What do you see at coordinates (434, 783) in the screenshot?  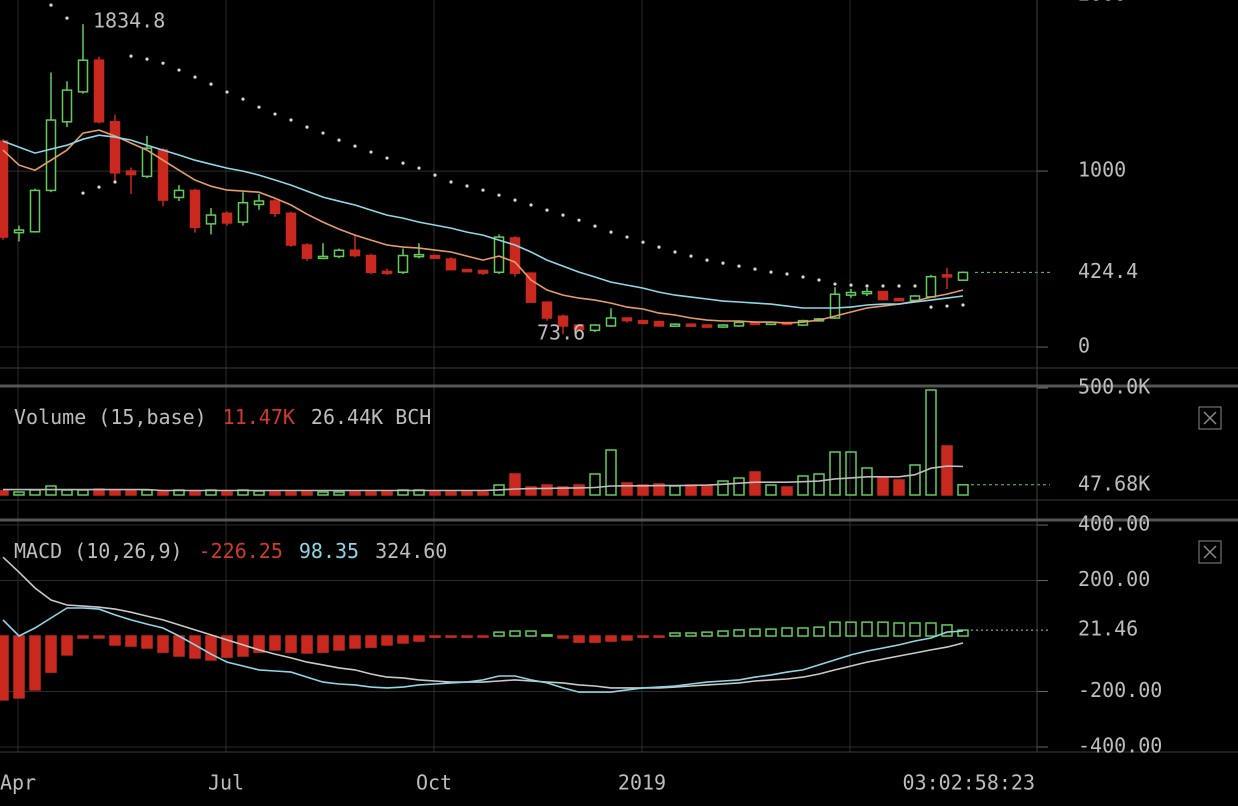 I see `x-tick-label: Oct` at bounding box center [434, 783].